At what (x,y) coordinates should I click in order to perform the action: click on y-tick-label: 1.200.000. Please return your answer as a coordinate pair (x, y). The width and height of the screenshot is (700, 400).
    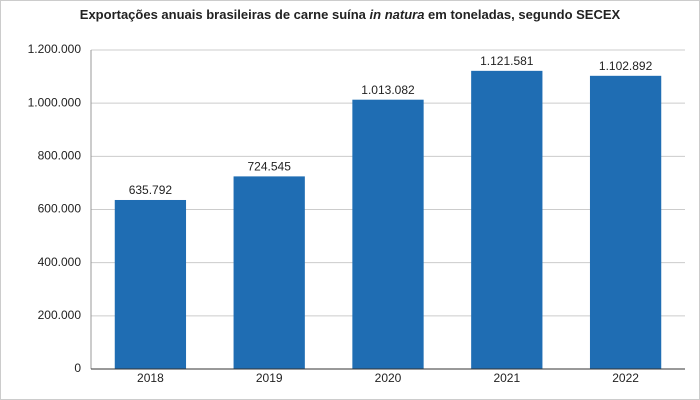
    Looking at the image, I should click on (55, 49).